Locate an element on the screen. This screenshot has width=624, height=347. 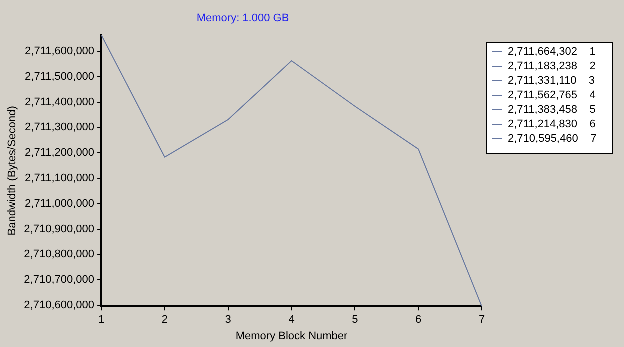
x-tick-label: 6 is located at coordinates (419, 320).